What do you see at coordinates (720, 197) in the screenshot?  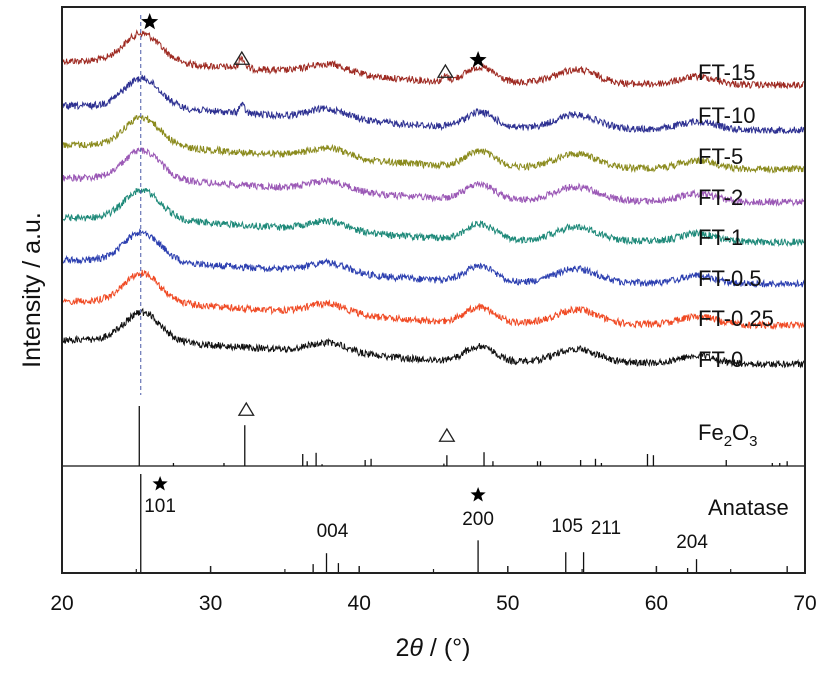 I see `series-label: FT-2` at bounding box center [720, 197].